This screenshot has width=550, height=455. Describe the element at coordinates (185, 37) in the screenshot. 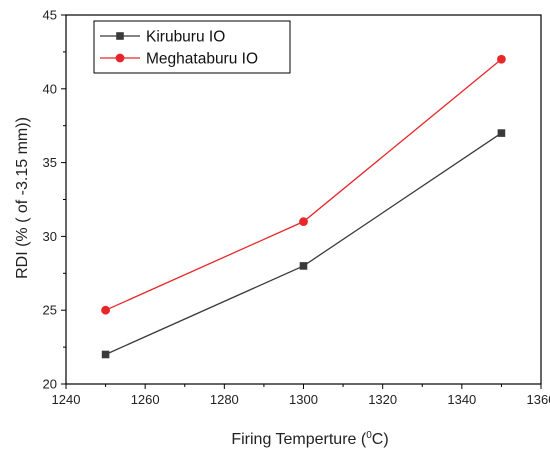

I see `legend-label: Kiruburu IO` at that location.